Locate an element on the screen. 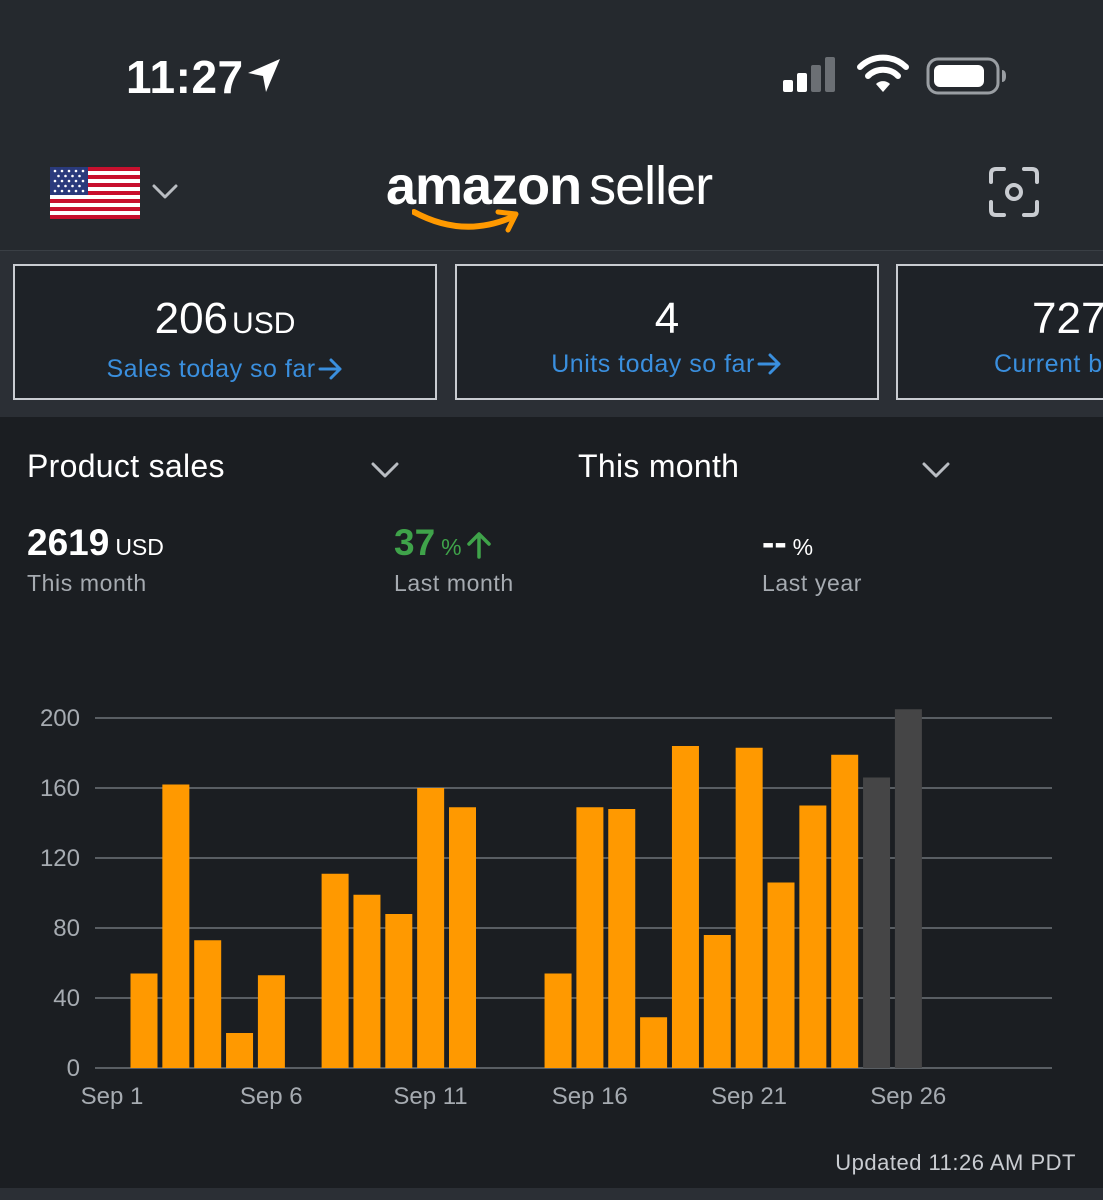  amazon-seller-logo: amazon seller is located at coordinates (556, 199).